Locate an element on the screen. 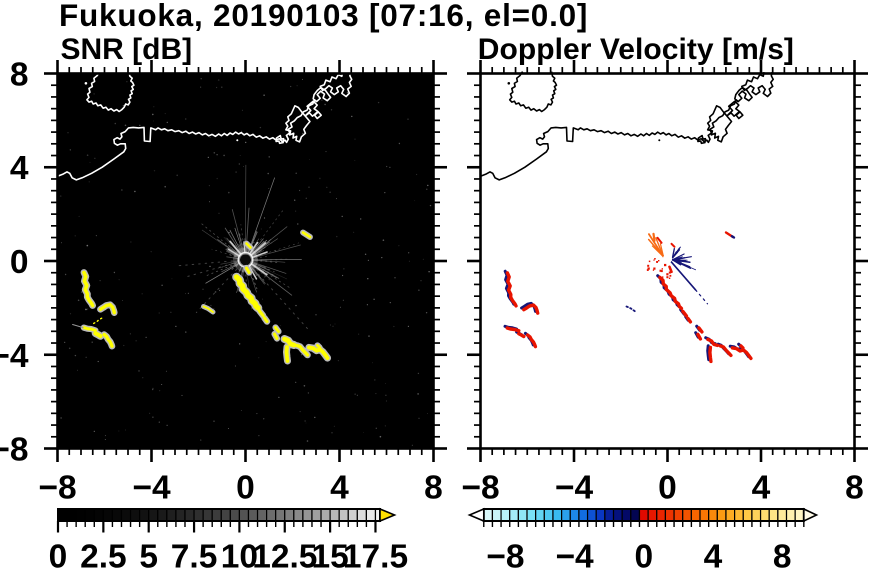  svg-text: SNR [dB] is located at coordinates (127, 49).